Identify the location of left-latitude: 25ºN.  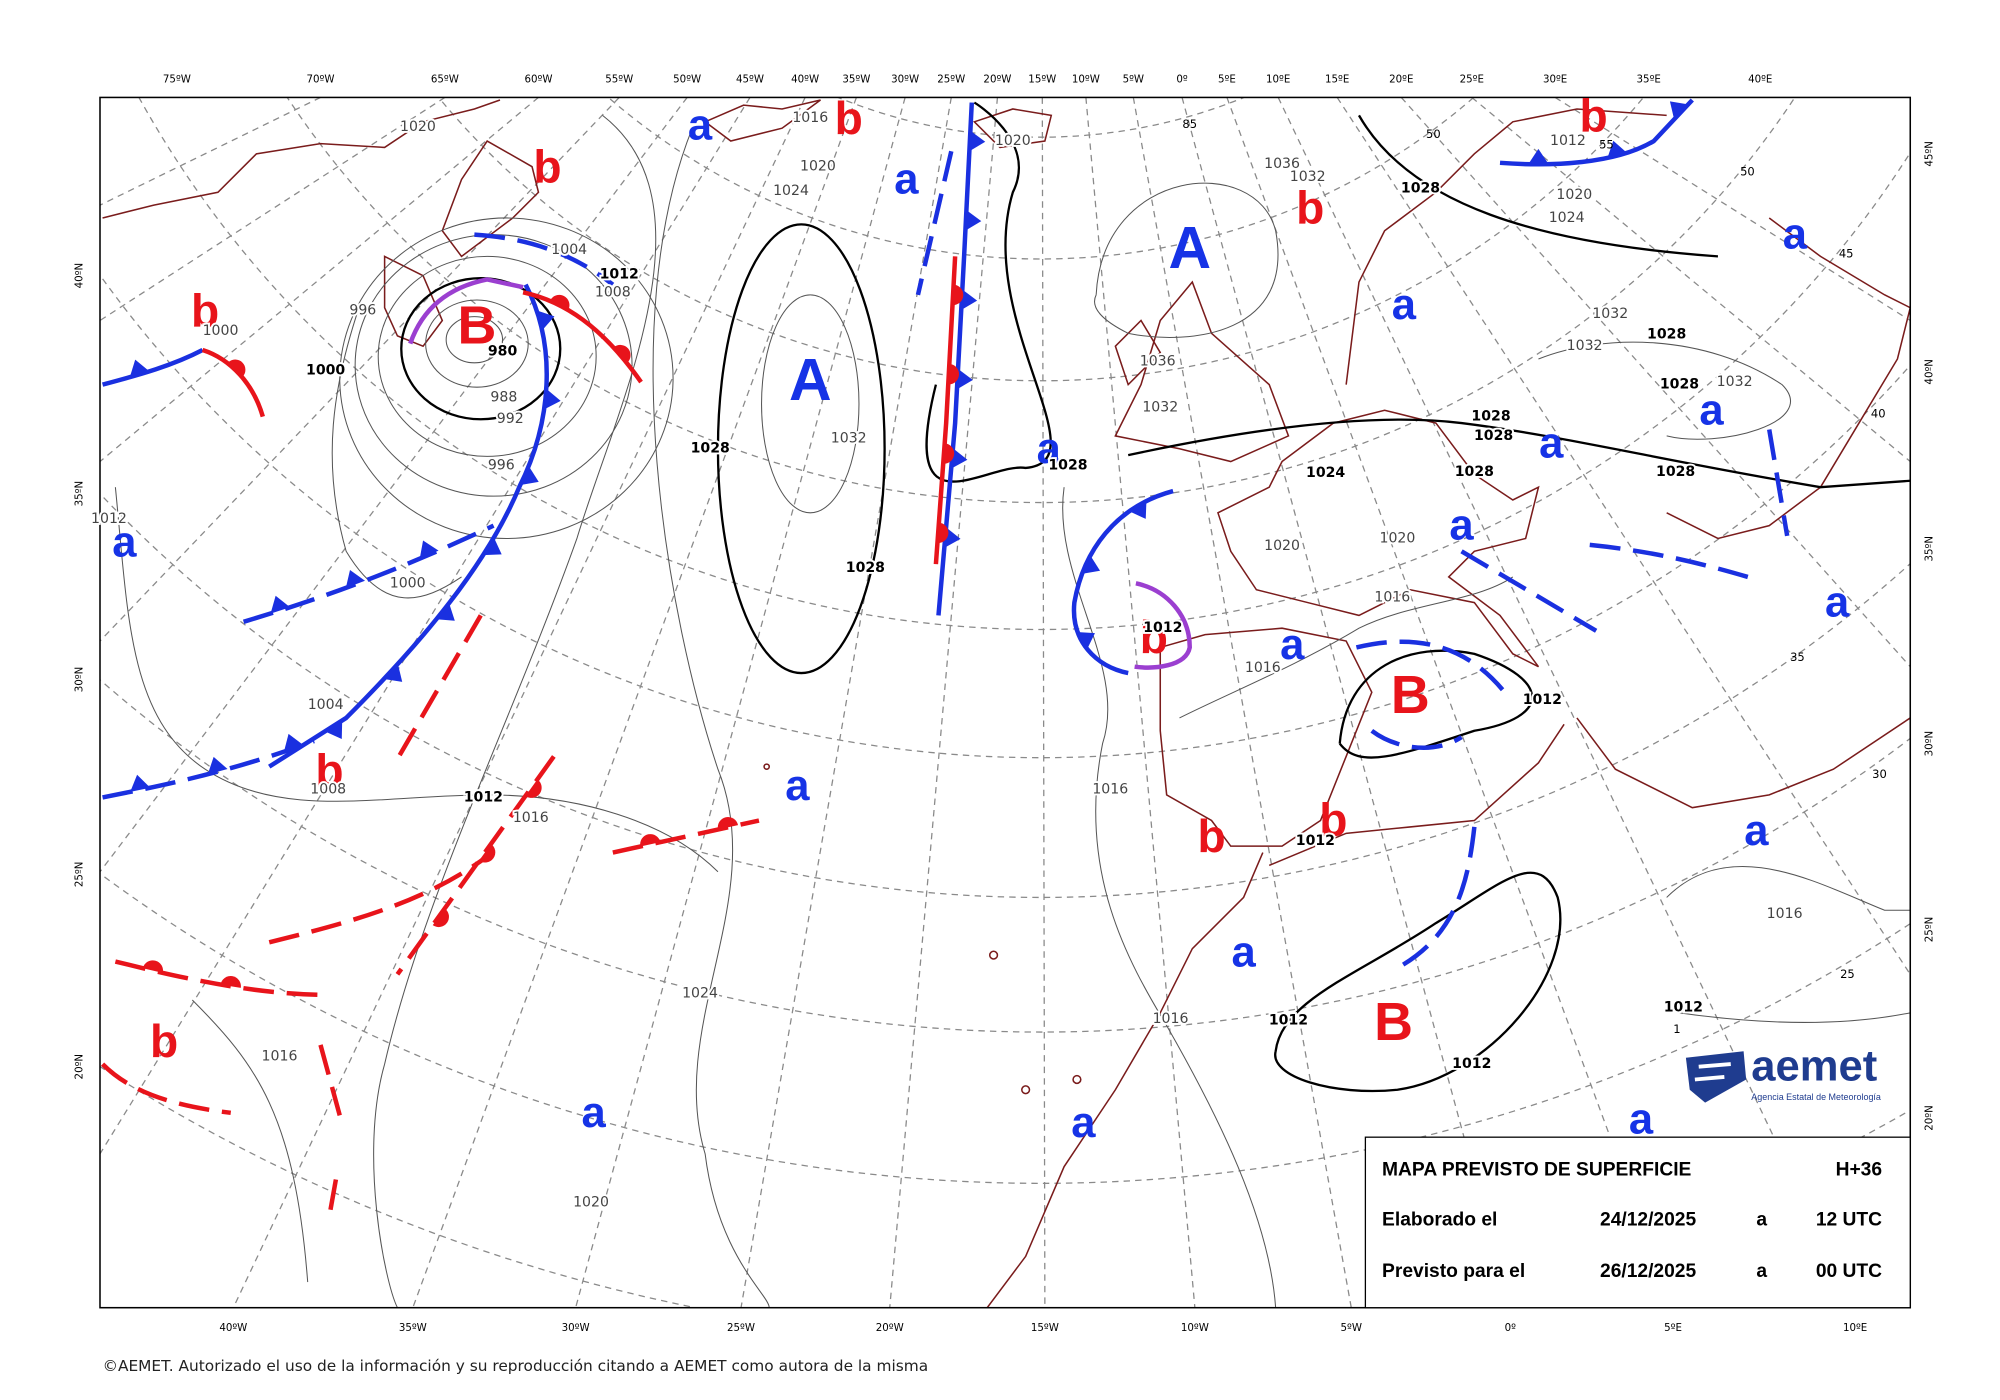
(79, 875).